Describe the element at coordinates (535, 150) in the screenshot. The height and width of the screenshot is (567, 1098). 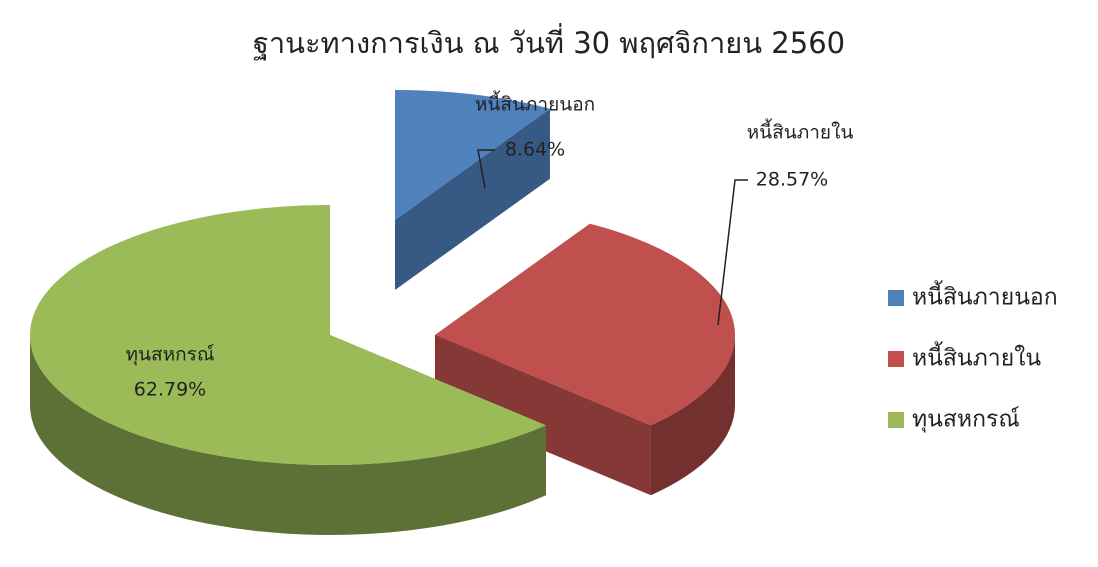
I see `data-label-value: 8.64%` at that location.